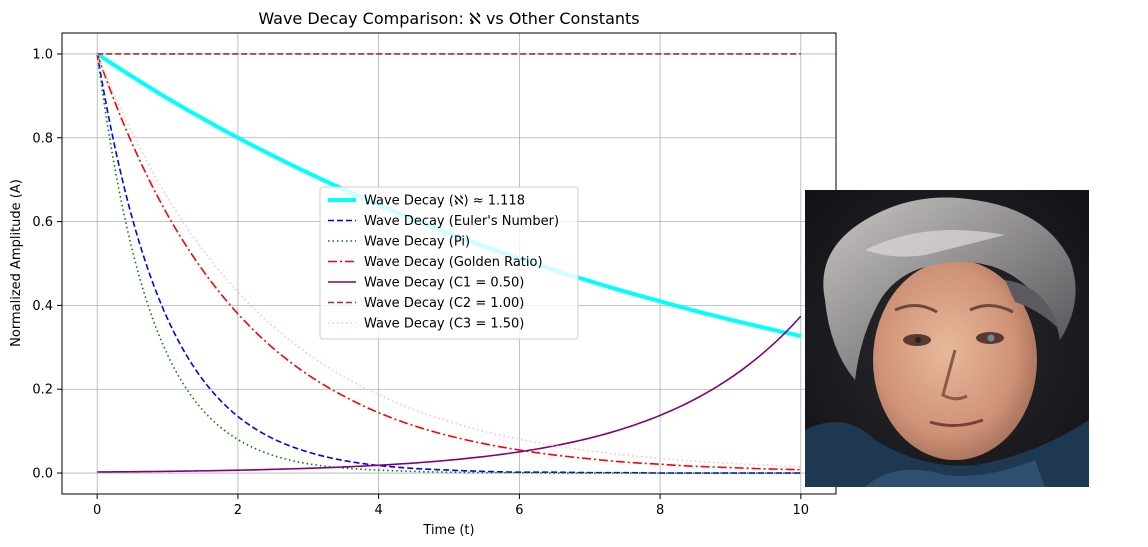 The width and height of the screenshot is (1148, 547). What do you see at coordinates (42, 222) in the screenshot?
I see `y-tick-label: 0.6` at bounding box center [42, 222].